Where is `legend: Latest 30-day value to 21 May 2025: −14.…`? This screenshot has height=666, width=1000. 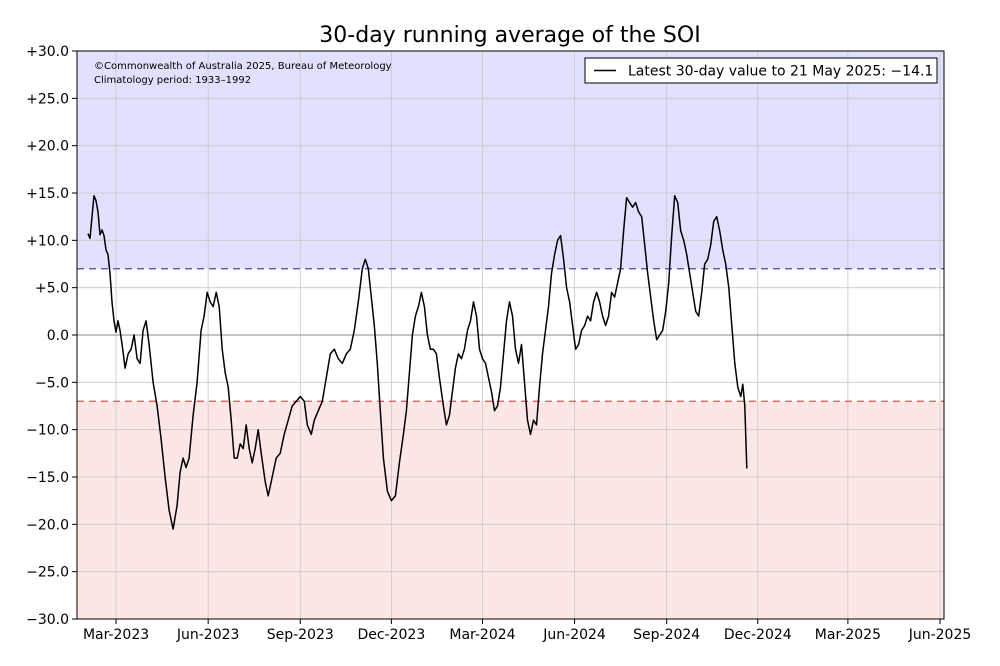
legend: Latest 30-day value to 21 May 2025: −14.… is located at coordinates (761, 70).